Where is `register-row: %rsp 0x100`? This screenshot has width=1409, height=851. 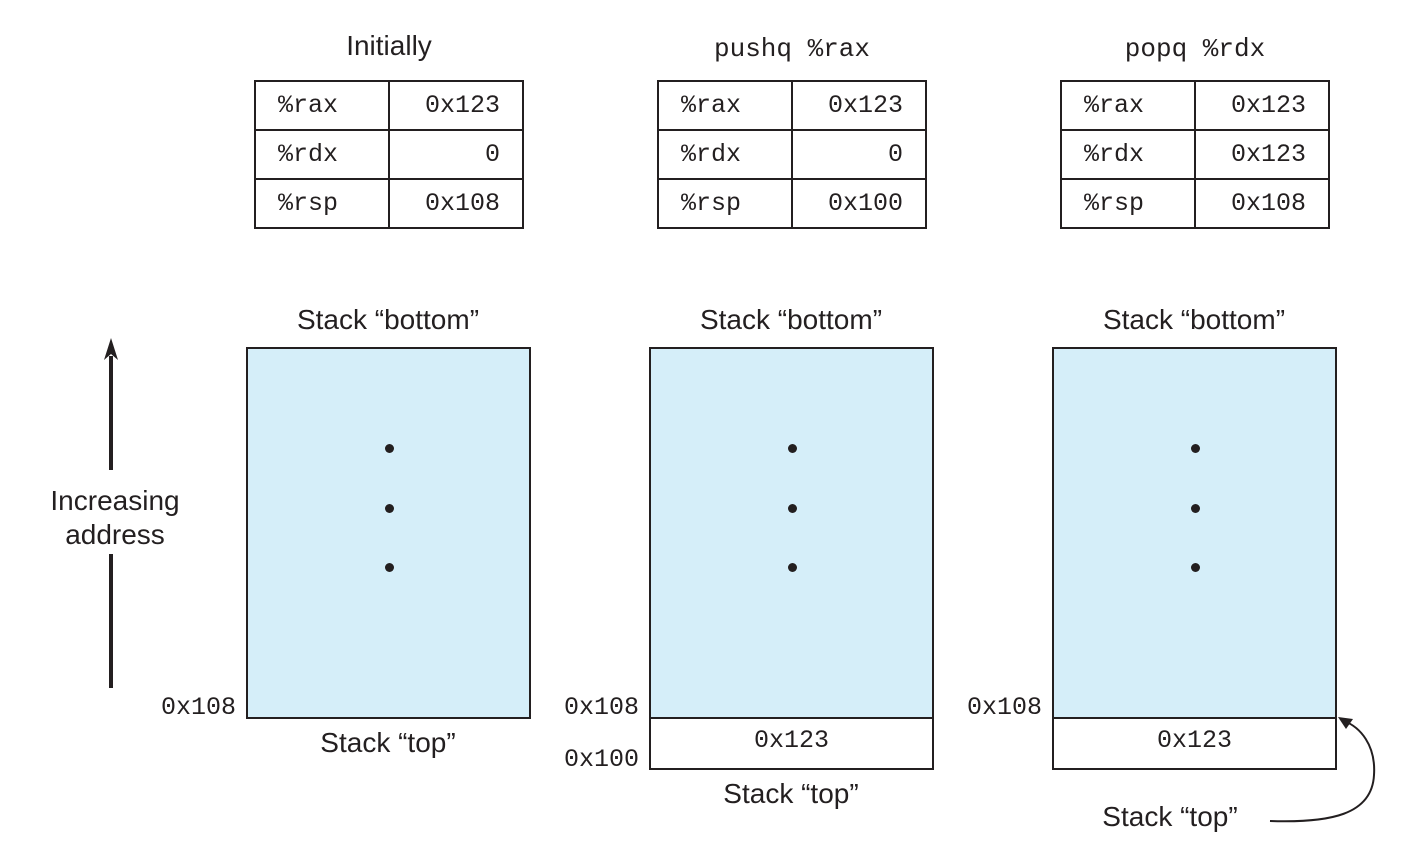 register-row: %rsp 0x100 is located at coordinates (792, 203).